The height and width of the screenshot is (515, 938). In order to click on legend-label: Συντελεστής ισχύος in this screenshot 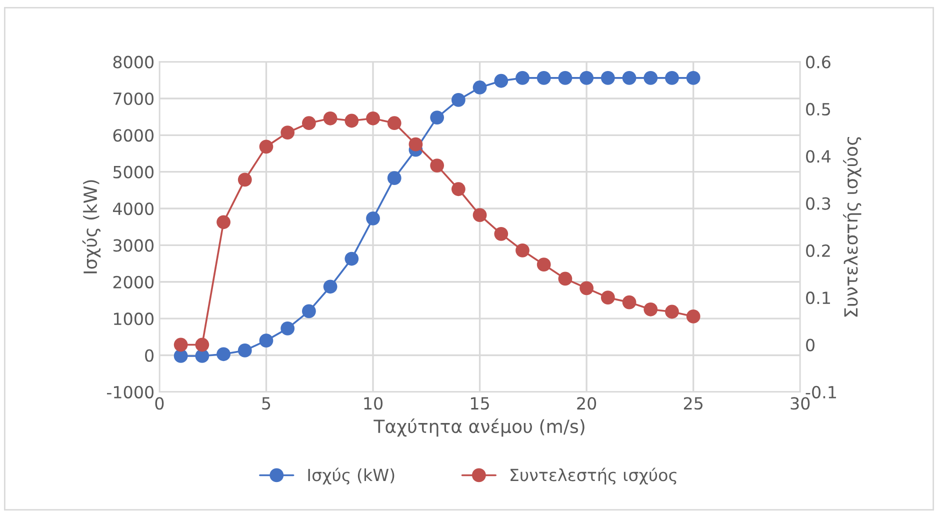, I will do `click(593, 476)`.